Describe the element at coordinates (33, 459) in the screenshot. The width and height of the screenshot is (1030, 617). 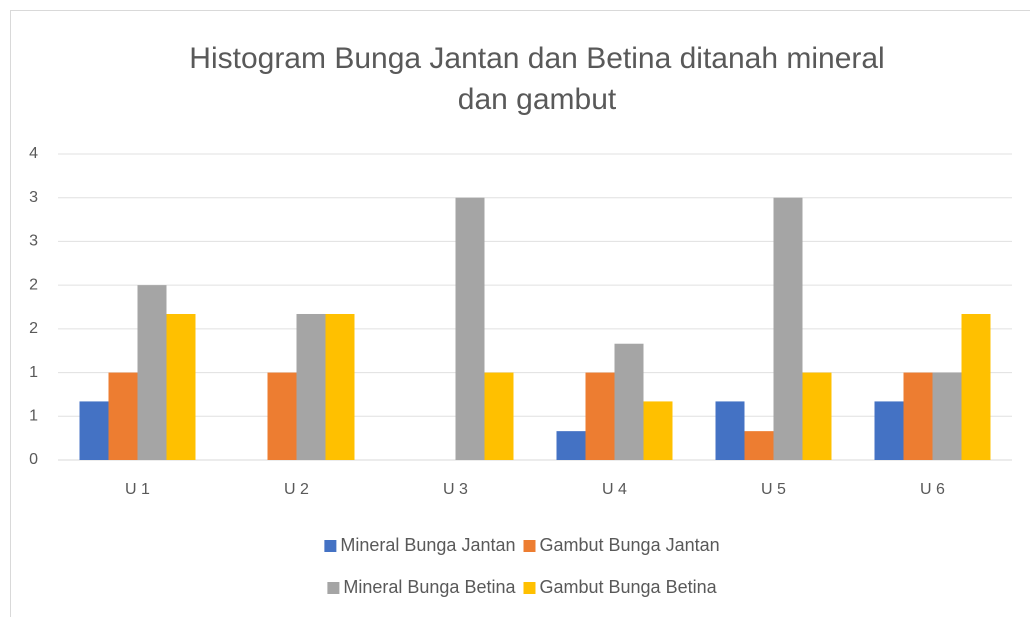
I see `y-tick-label: 0` at that location.